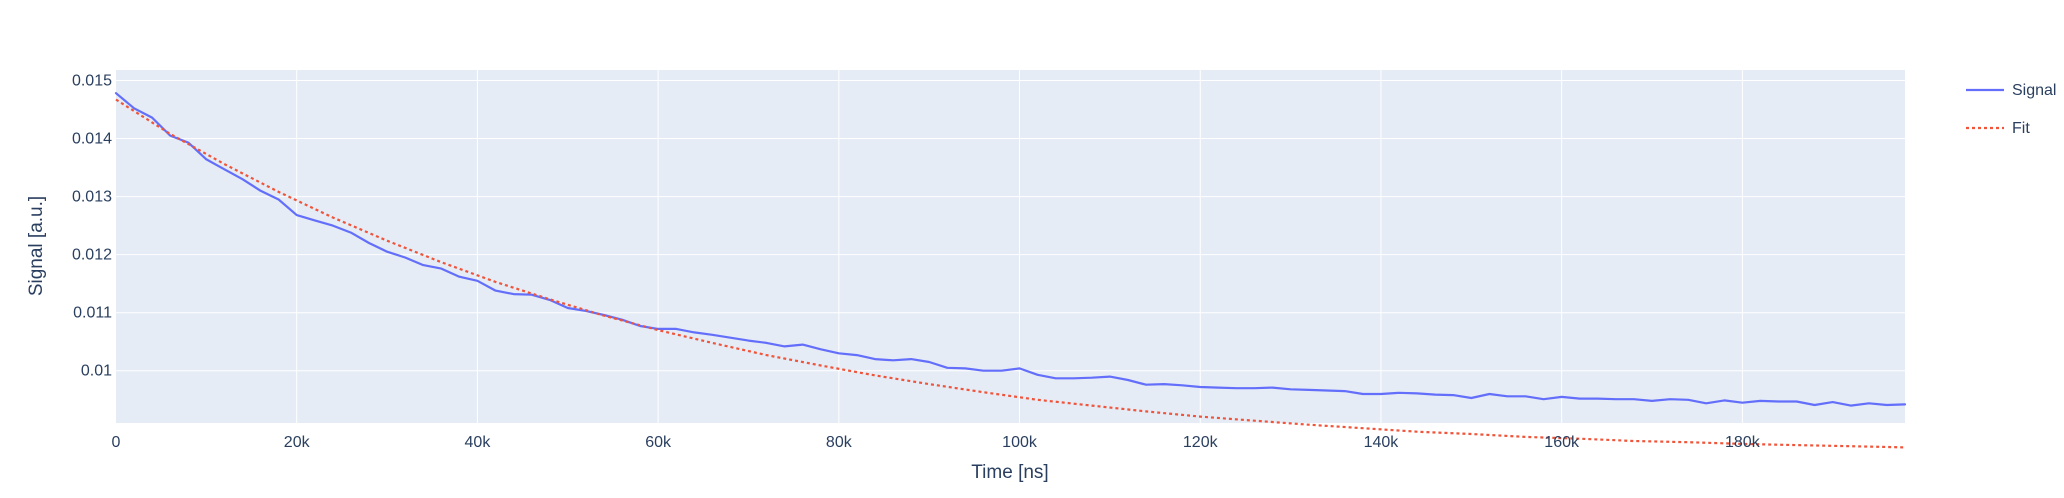 The width and height of the screenshot is (2064, 498). Describe the element at coordinates (297, 442) in the screenshot. I see `x-tick-label: 20k` at that location.